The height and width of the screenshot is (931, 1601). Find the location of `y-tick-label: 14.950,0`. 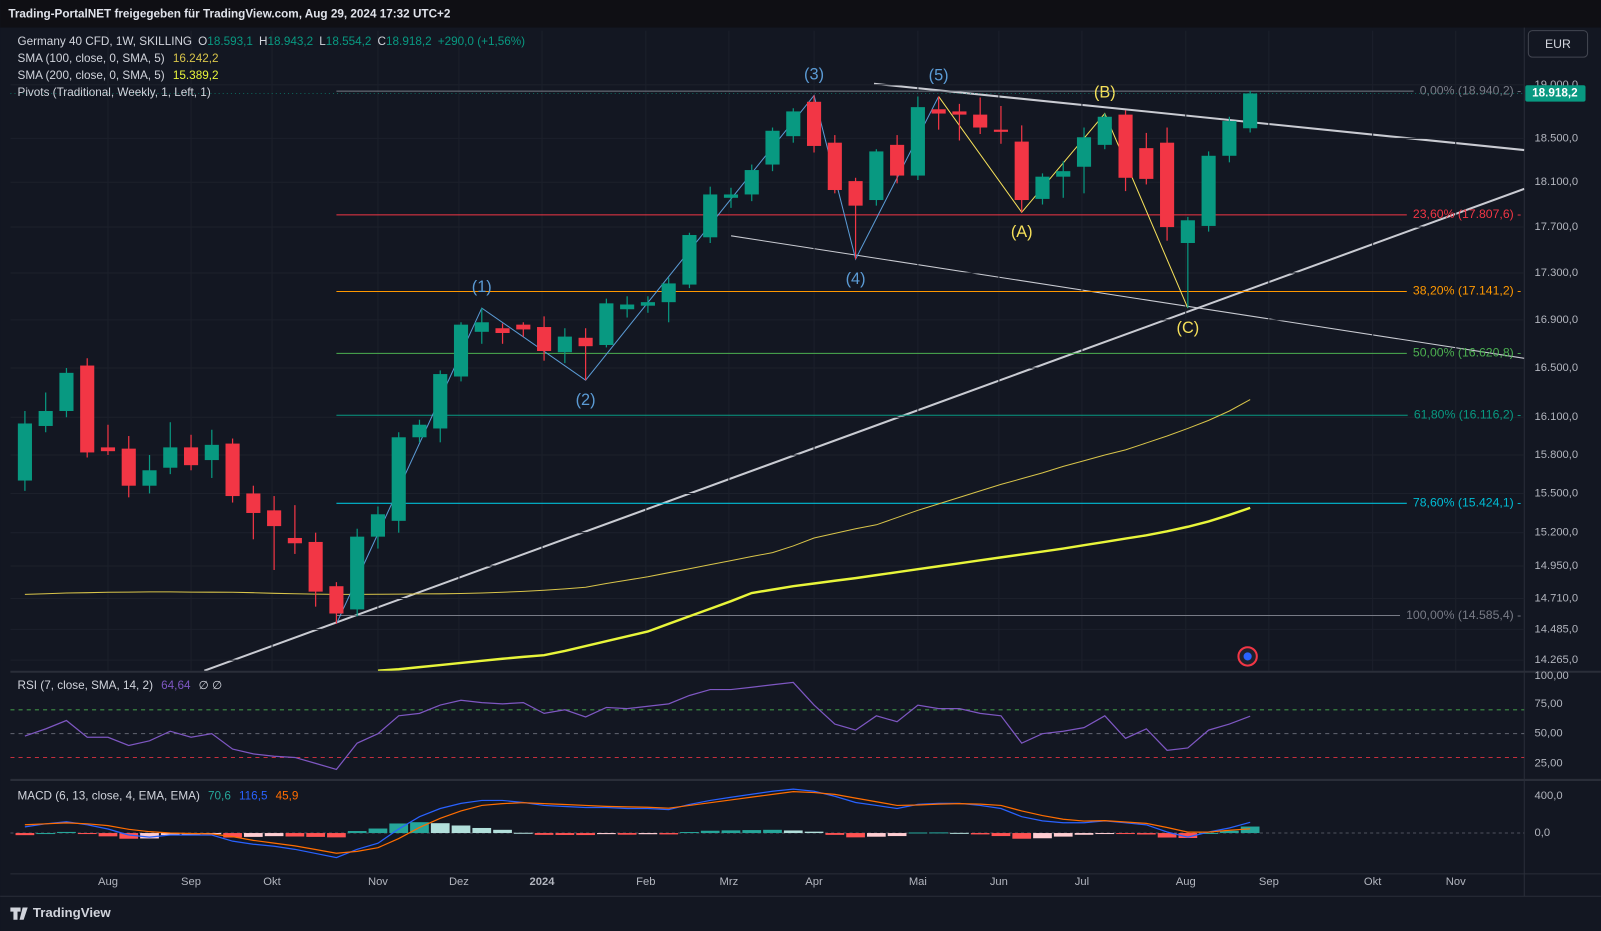

y-tick-label: 14.950,0 is located at coordinates (1556, 566).